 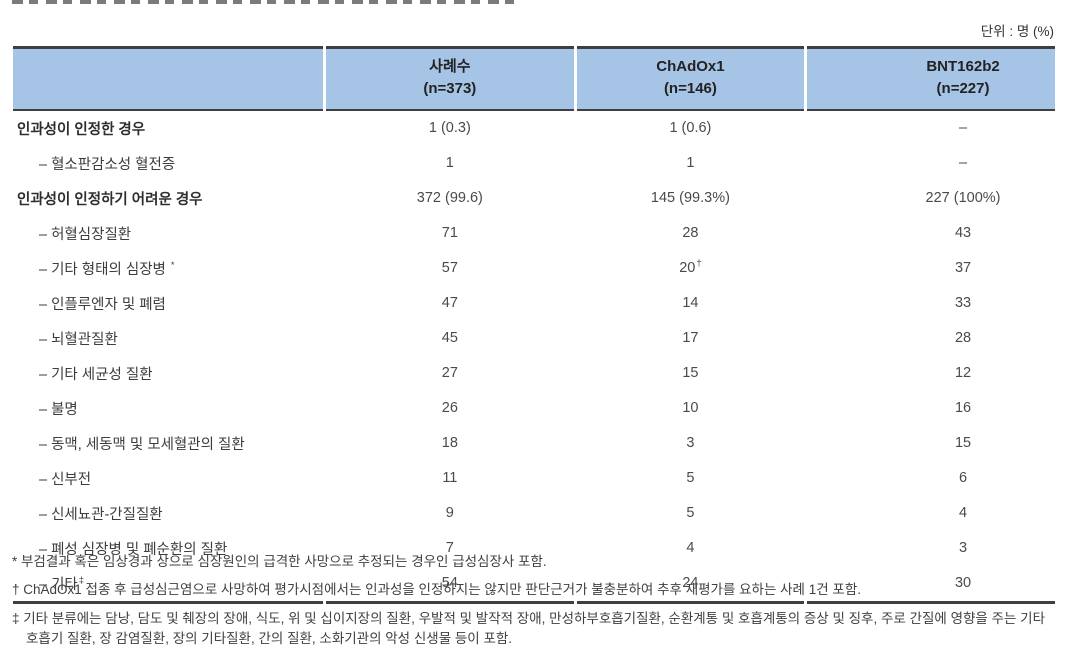 I want to click on header-chadox1: ChAdOx1 (n=146), so click(x=690, y=78).